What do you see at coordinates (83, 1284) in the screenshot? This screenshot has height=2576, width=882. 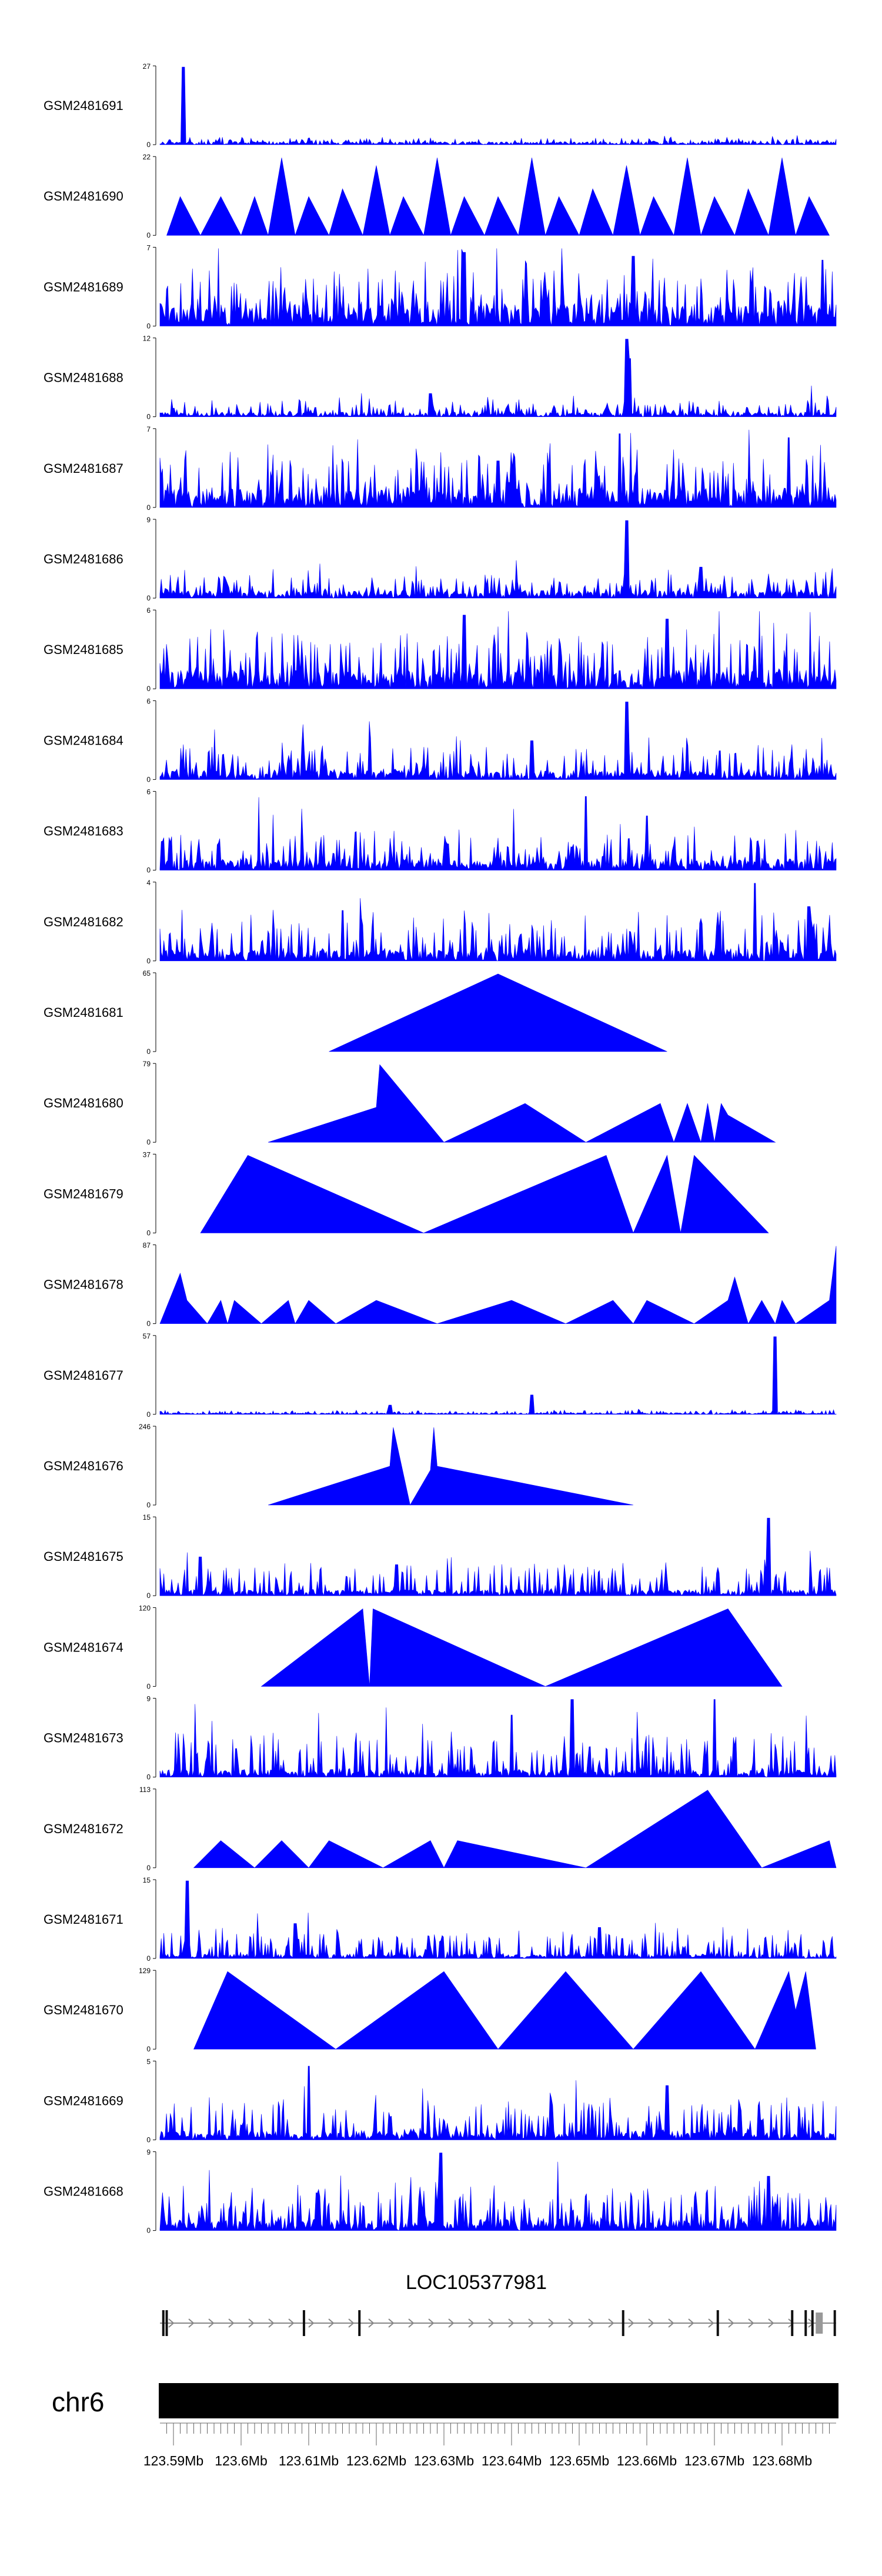 I see `track-label: GSM2481678` at bounding box center [83, 1284].